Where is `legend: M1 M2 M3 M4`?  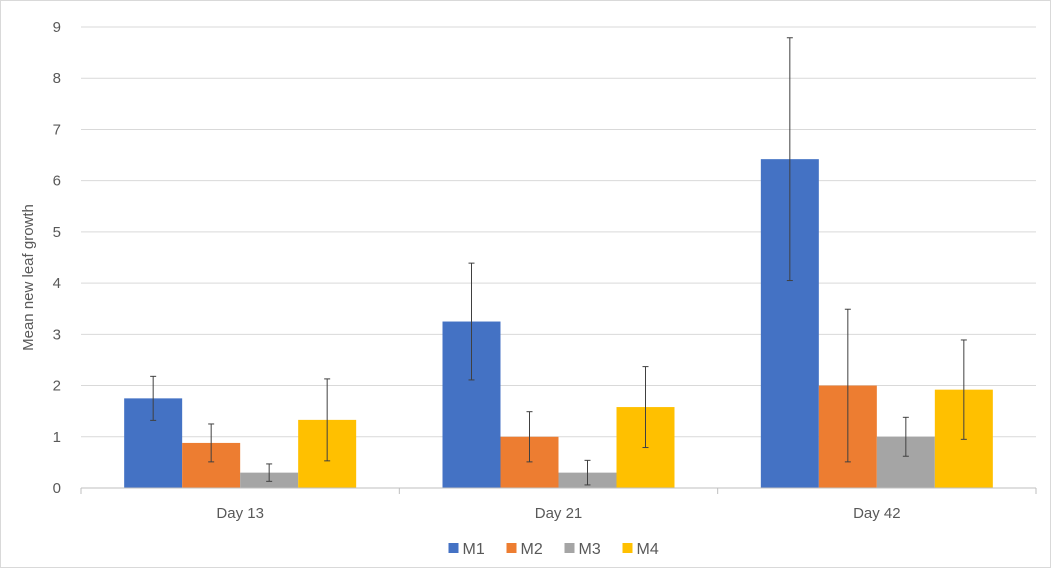 legend: M1 M2 M3 M4 is located at coordinates (553, 549).